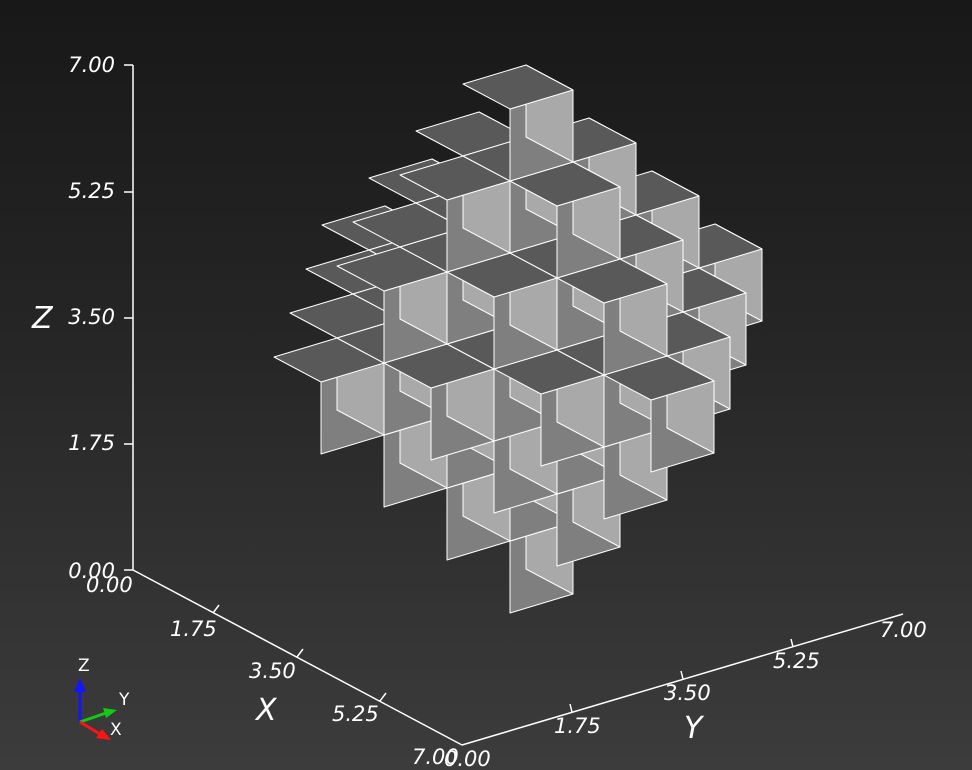 The width and height of the screenshot is (972, 770). I want to click on x-axis: 0.00 1.75 3.50 5.25 7.00 X, so click(274, 669).